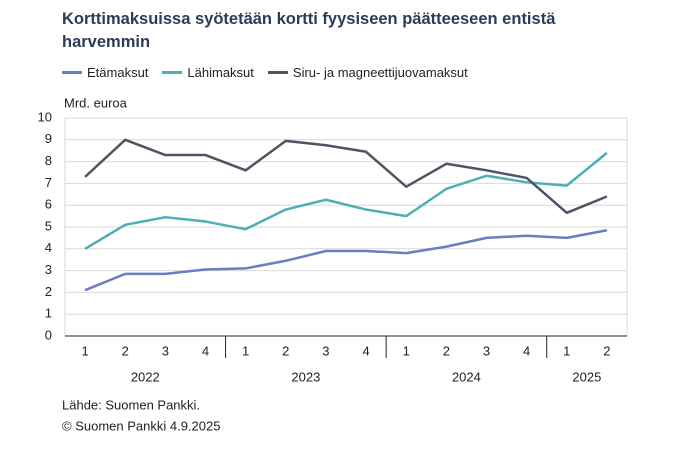 The image size is (688, 450). I want to click on legend-item: Etämaksut, so click(105, 72).